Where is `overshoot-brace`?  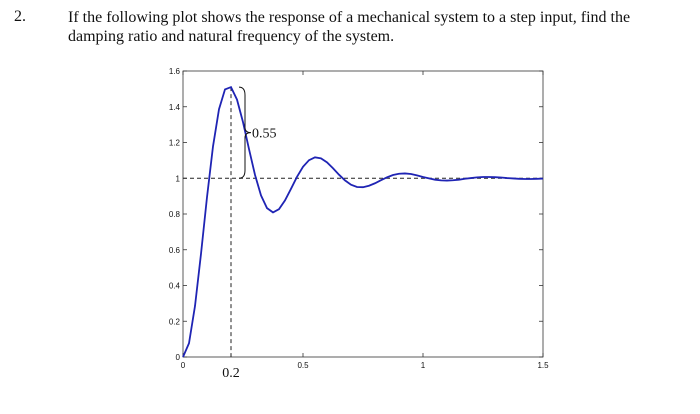
overshoot-brace is located at coordinates (245, 132).